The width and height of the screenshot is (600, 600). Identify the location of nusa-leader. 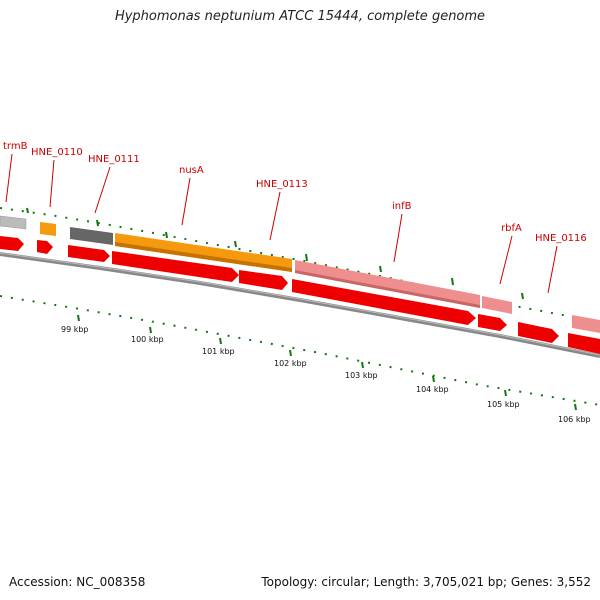
(186, 201).